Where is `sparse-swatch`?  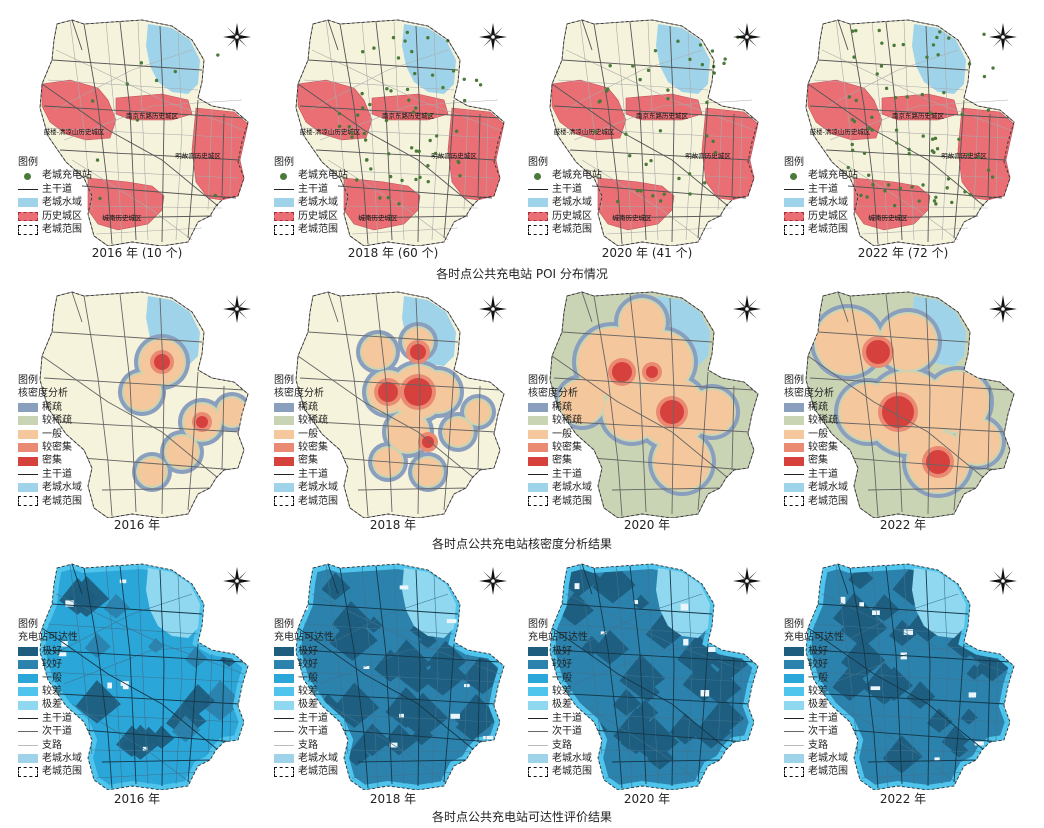
sparse-swatch is located at coordinates (538, 407).